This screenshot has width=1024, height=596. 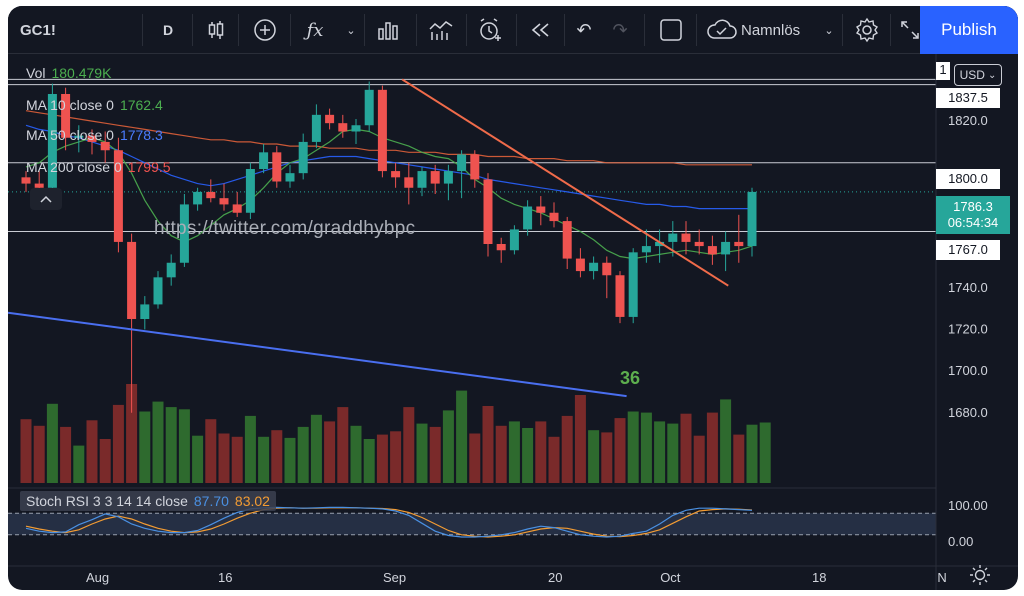 What do you see at coordinates (441, 30) in the screenshot?
I see `compare-icon` at bounding box center [441, 30].